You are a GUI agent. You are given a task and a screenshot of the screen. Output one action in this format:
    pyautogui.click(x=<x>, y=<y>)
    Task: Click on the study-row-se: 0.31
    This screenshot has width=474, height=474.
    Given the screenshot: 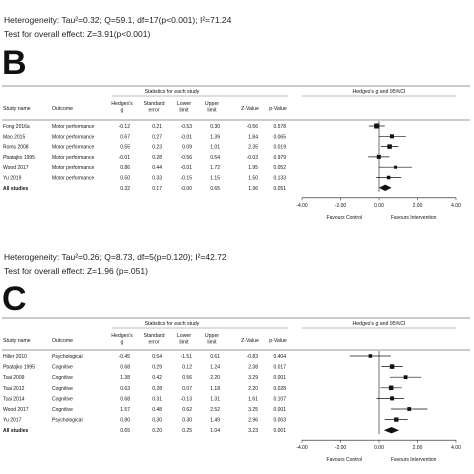 What is the action you would take?
    pyautogui.click(x=157, y=399)
    